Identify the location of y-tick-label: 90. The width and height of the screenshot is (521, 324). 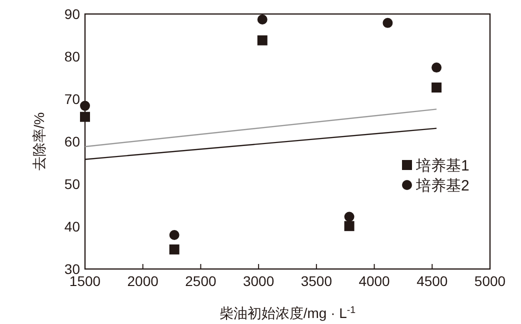
(72, 14).